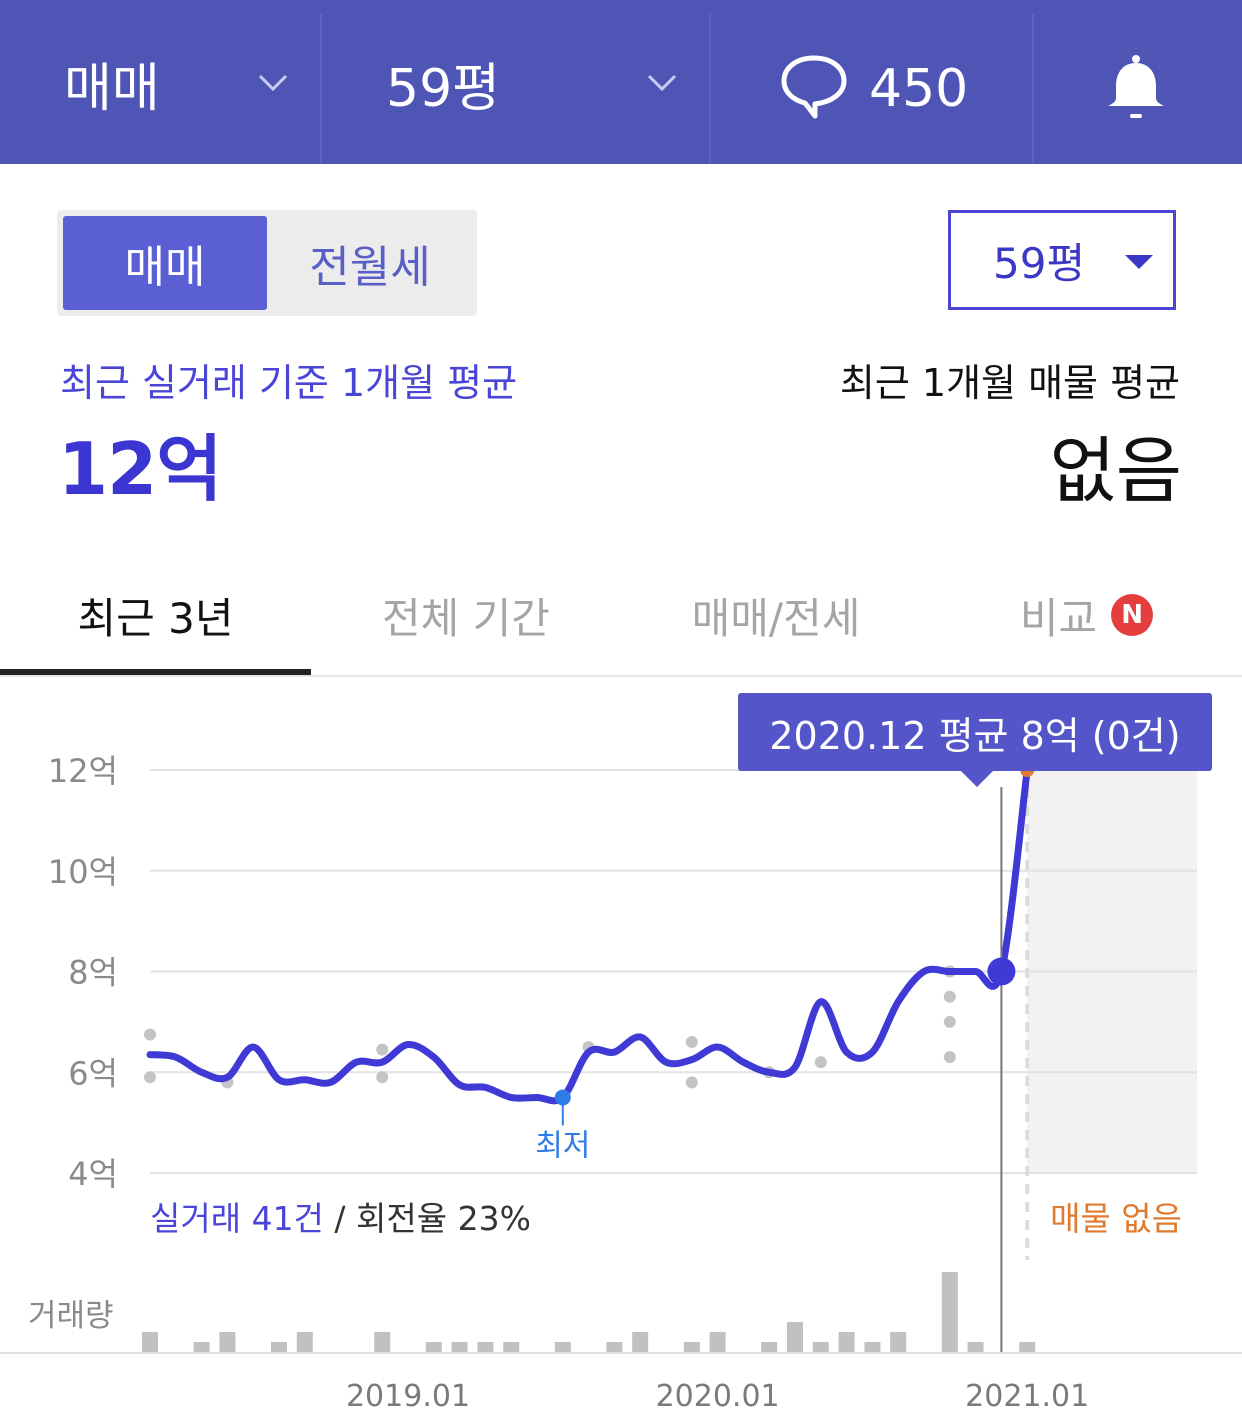 This screenshot has height=1426, width=1242. What do you see at coordinates (1132, 615) in the screenshot?
I see `new-badge: N` at bounding box center [1132, 615].